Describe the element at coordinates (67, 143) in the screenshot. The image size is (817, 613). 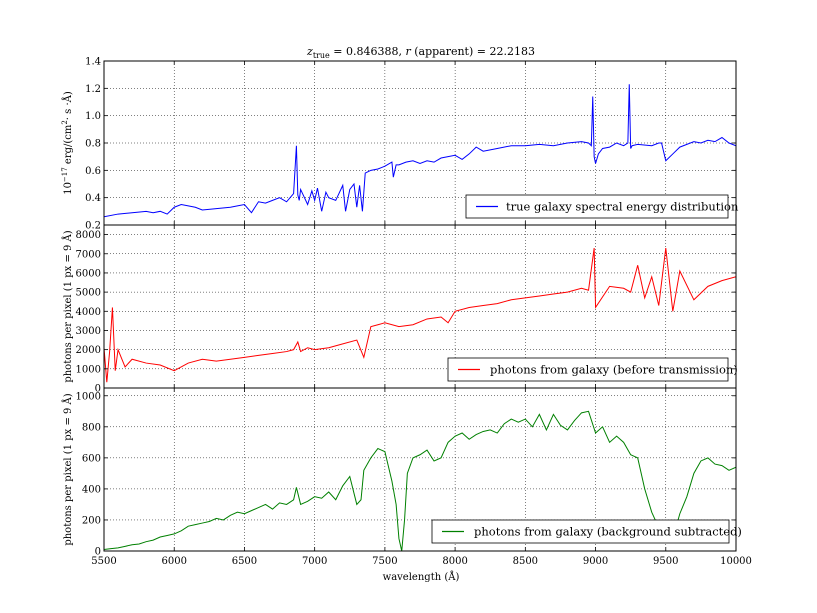
I see `y-axis-label: 10−17 erg/(cm2· s ·Å)` at that location.